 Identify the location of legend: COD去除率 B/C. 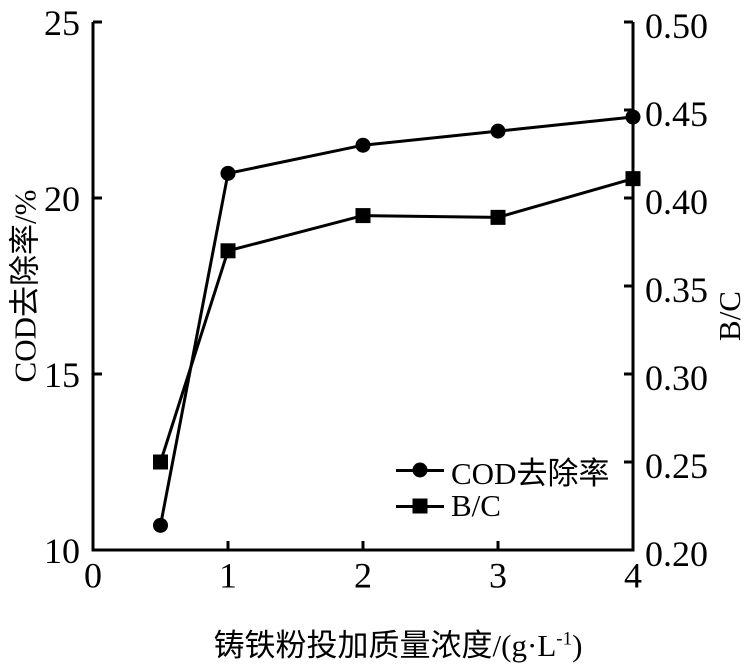
(502, 488).